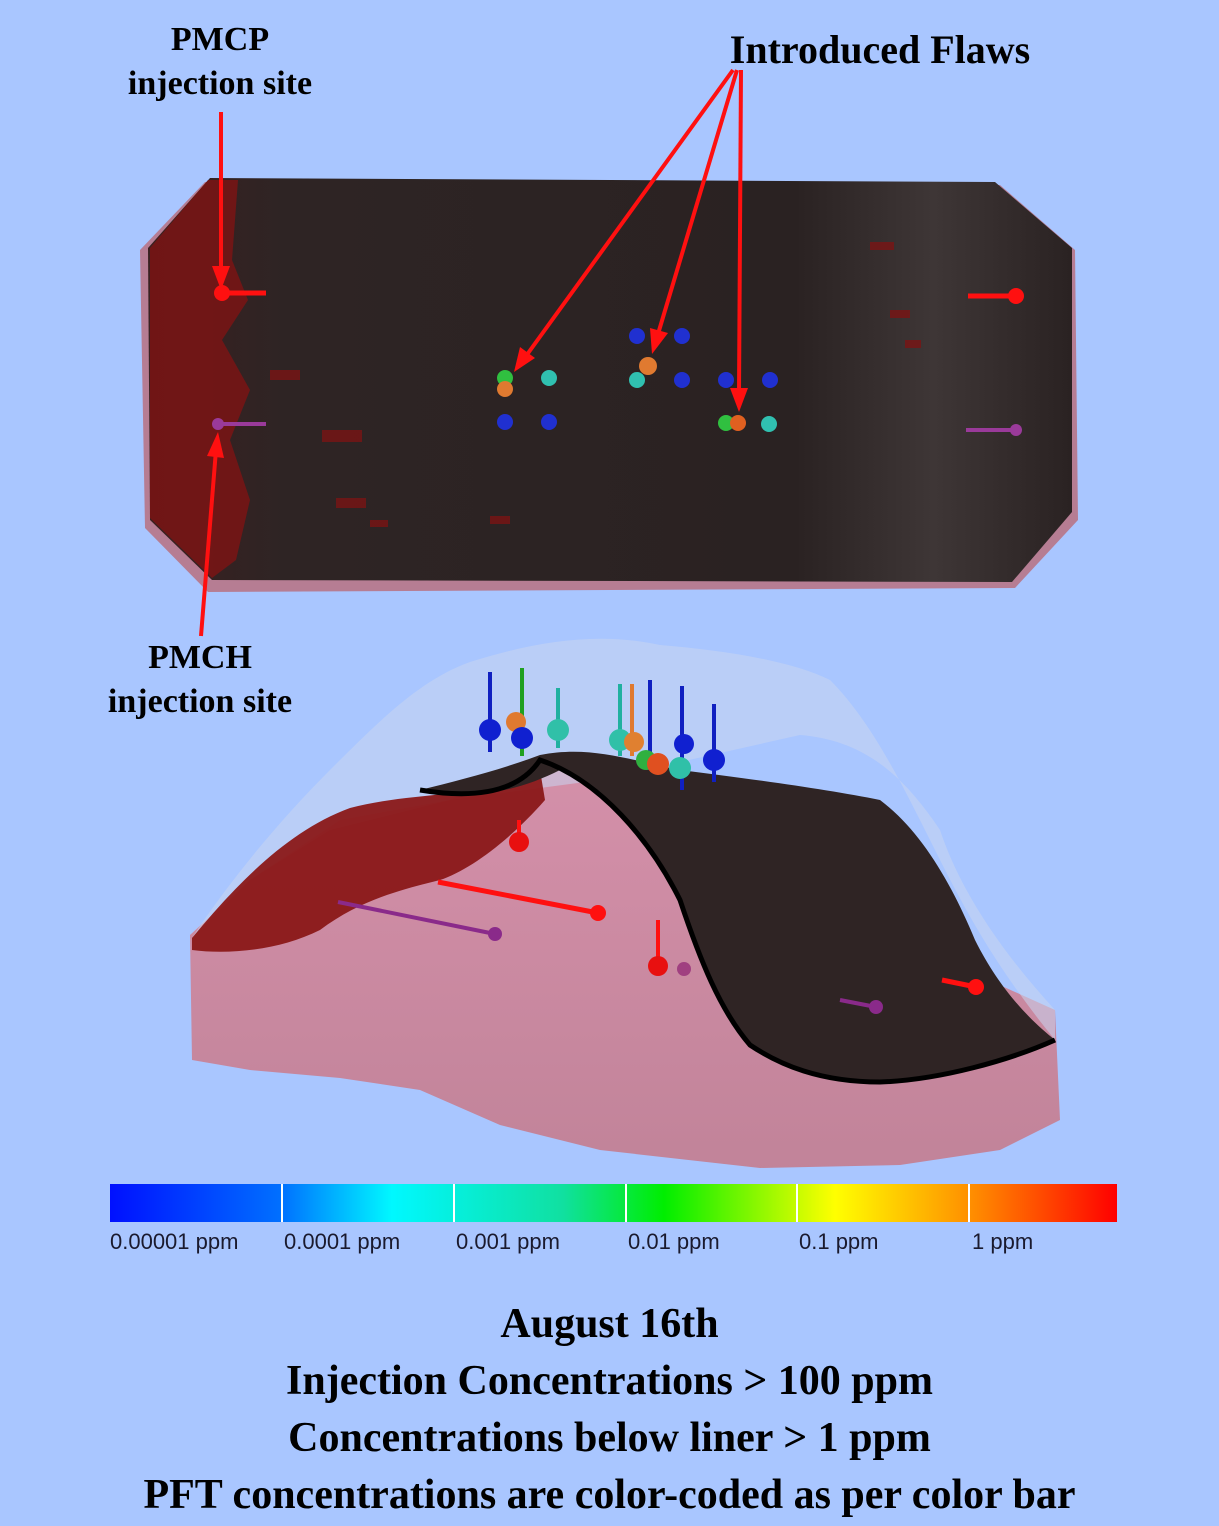  What do you see at coordinates (218, 424) in the screenshot?
I see `pmch-marker-left` at bounding box center [218, 424].